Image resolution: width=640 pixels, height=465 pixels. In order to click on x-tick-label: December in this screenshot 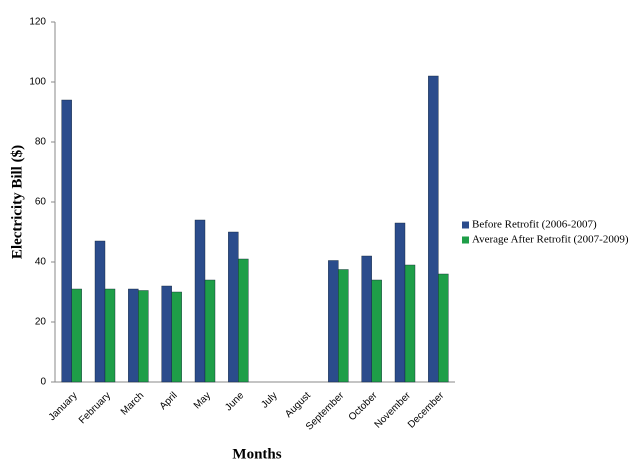, I will do `click(426, 410)`.